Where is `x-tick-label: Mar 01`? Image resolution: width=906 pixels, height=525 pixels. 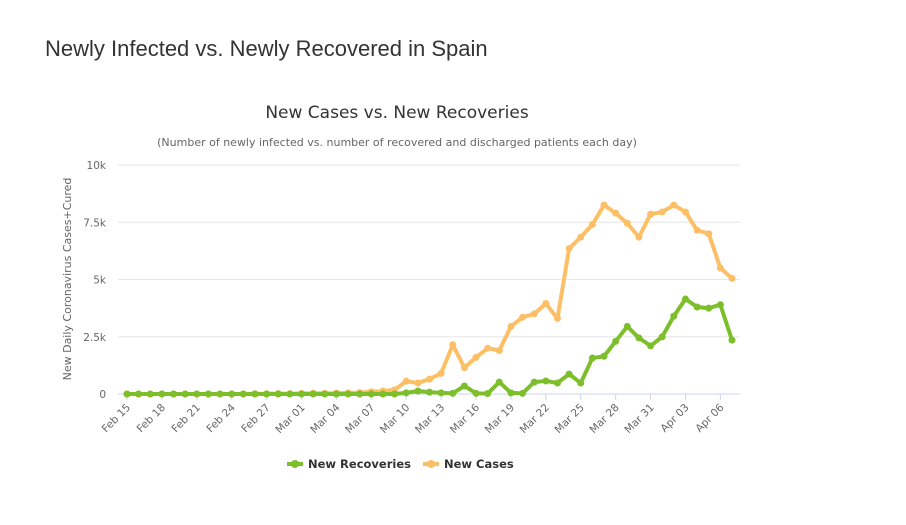
x-tick-label: Mar 01 is located at coordinates (290, 419).